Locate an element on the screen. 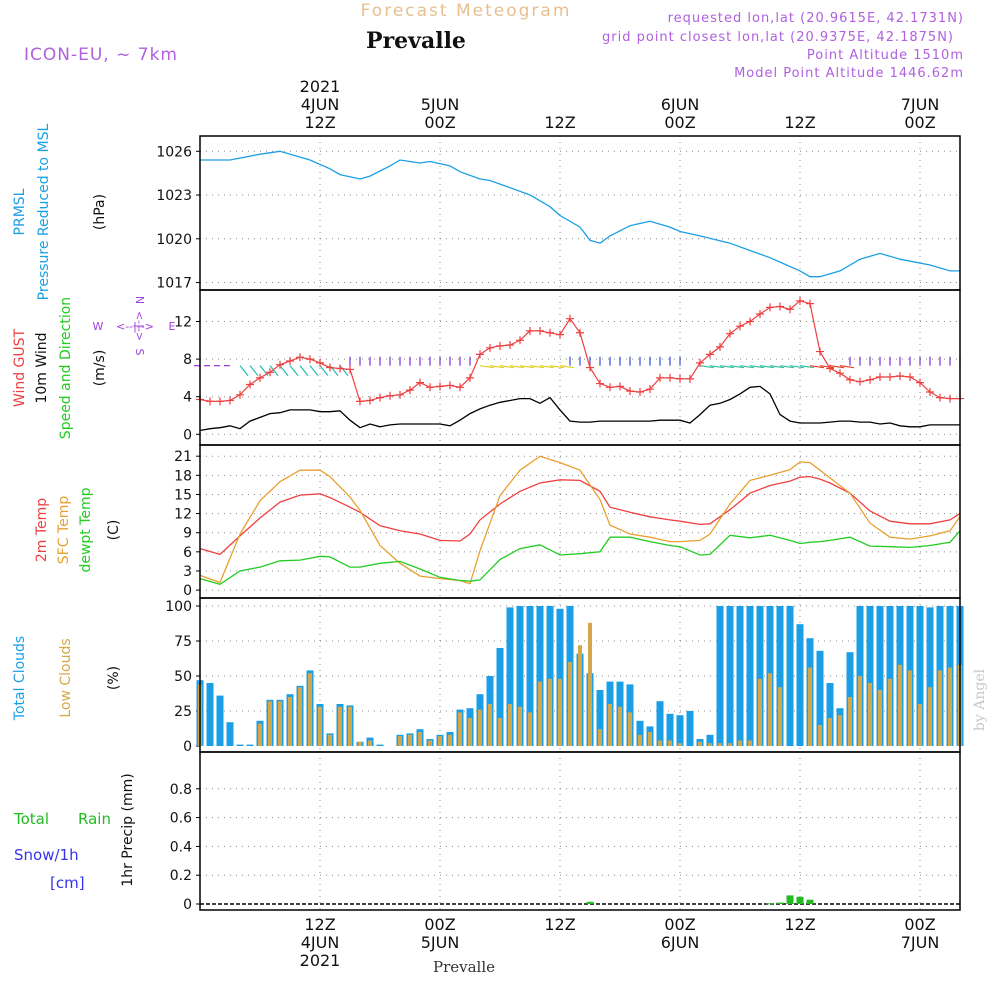 The image size is (1000, 1004). bottom-time-label: 7JUN is located at coordinates (920, 942).